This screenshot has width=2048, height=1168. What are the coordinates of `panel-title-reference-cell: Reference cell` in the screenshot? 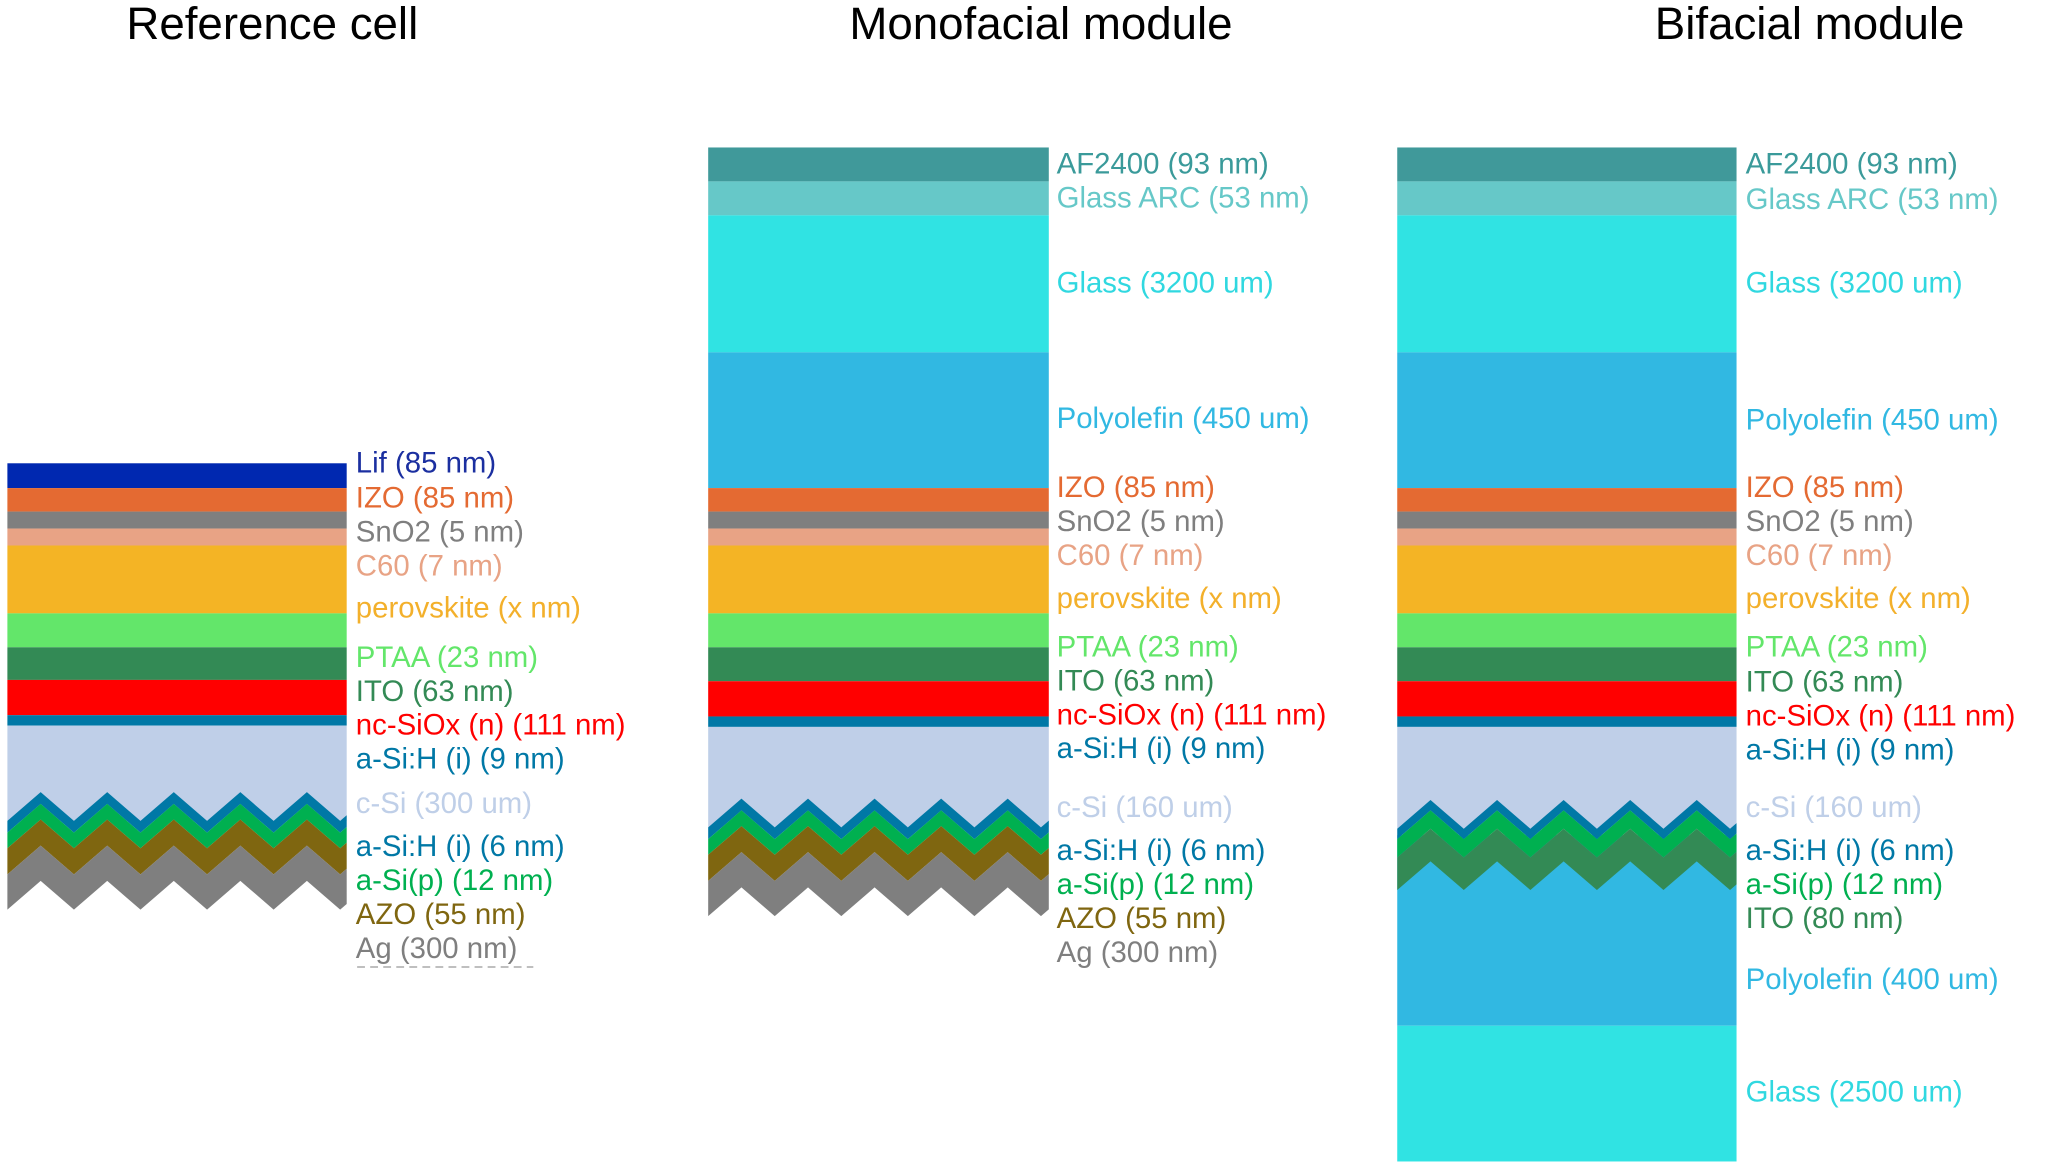 It's located at (272, 24).